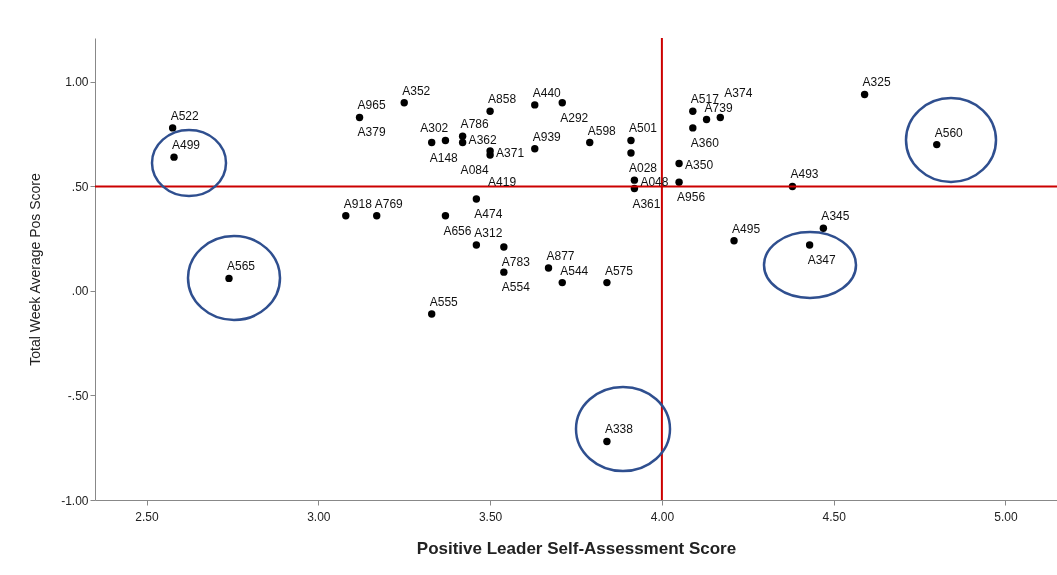 The width and height of the screenshot is (1057, 575). Describe the element at coordinates (821, 259) in the screenshot. I see `annotation: A347` at that location.